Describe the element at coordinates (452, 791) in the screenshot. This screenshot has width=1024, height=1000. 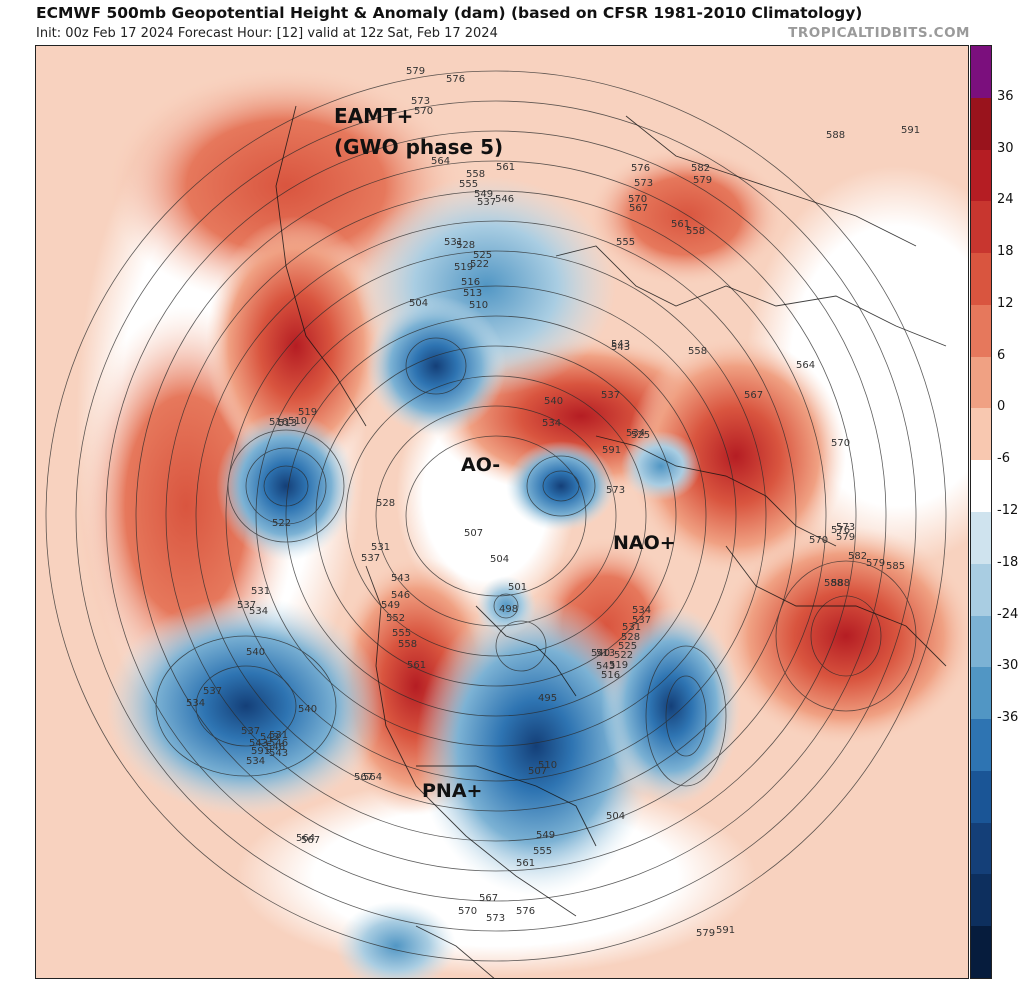
I see `pna-annotation: PNA+` at that location.